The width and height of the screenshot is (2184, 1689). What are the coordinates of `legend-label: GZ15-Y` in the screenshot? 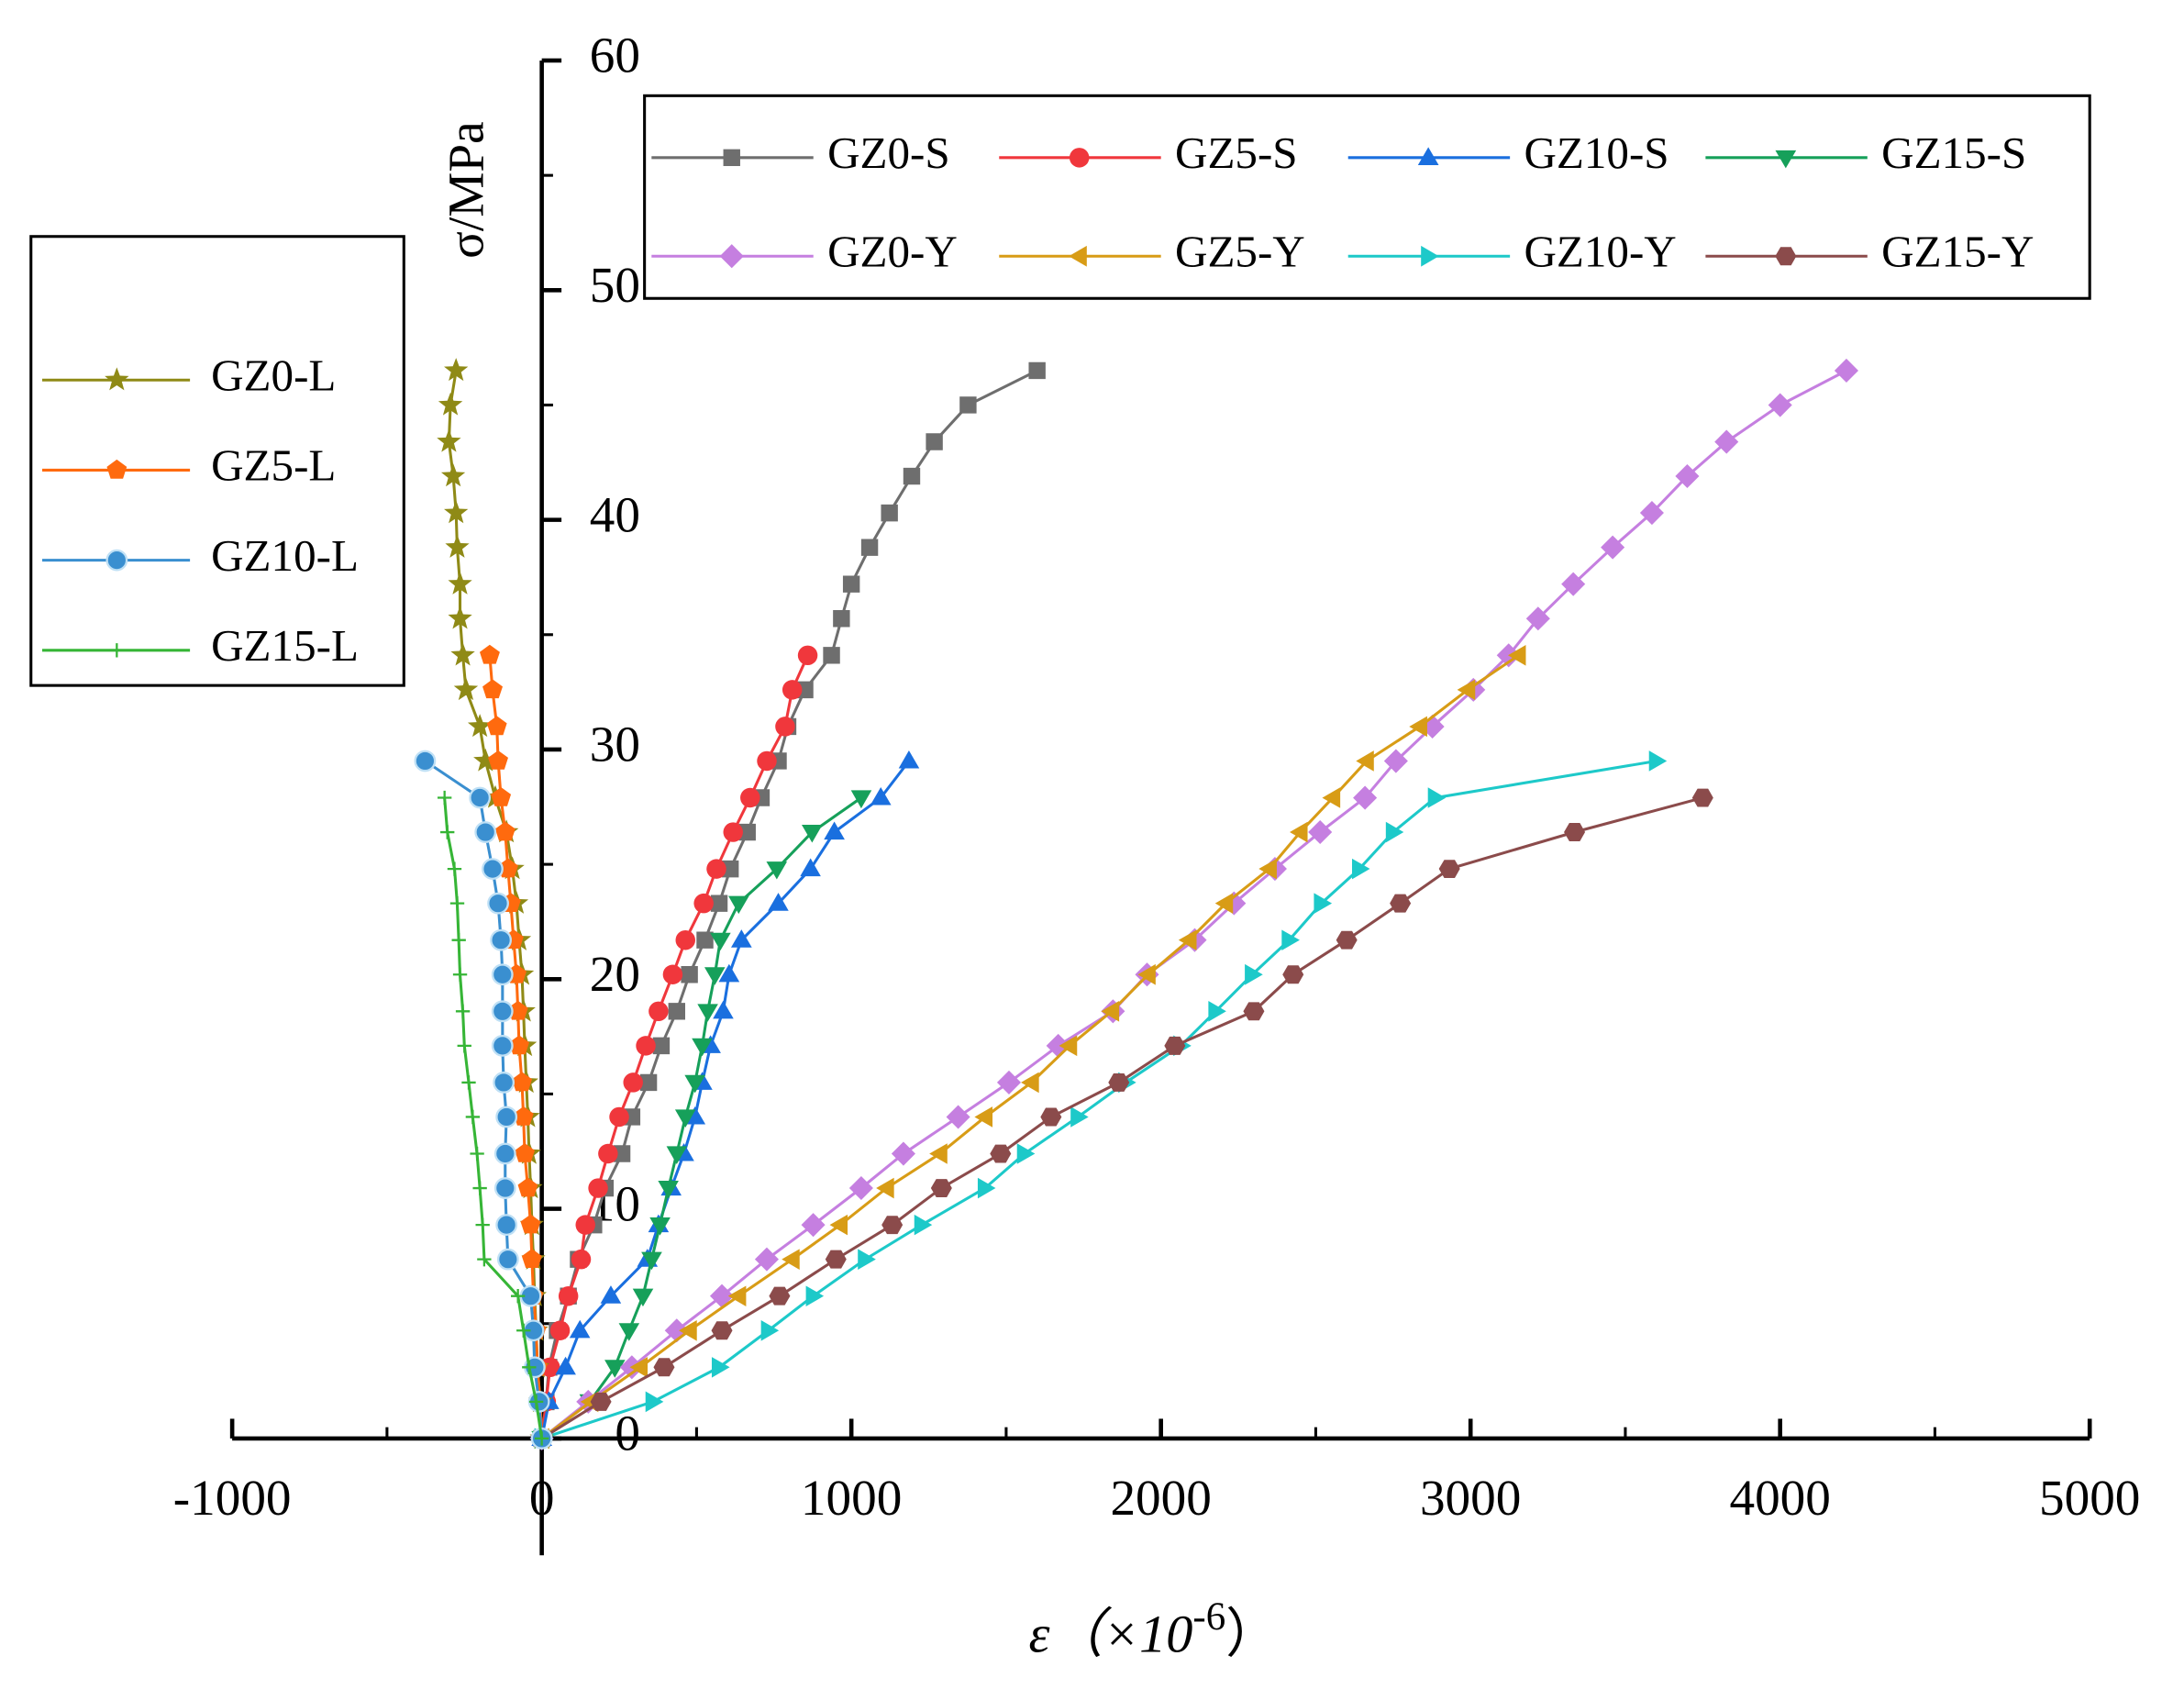 It's located at (1957, 251).